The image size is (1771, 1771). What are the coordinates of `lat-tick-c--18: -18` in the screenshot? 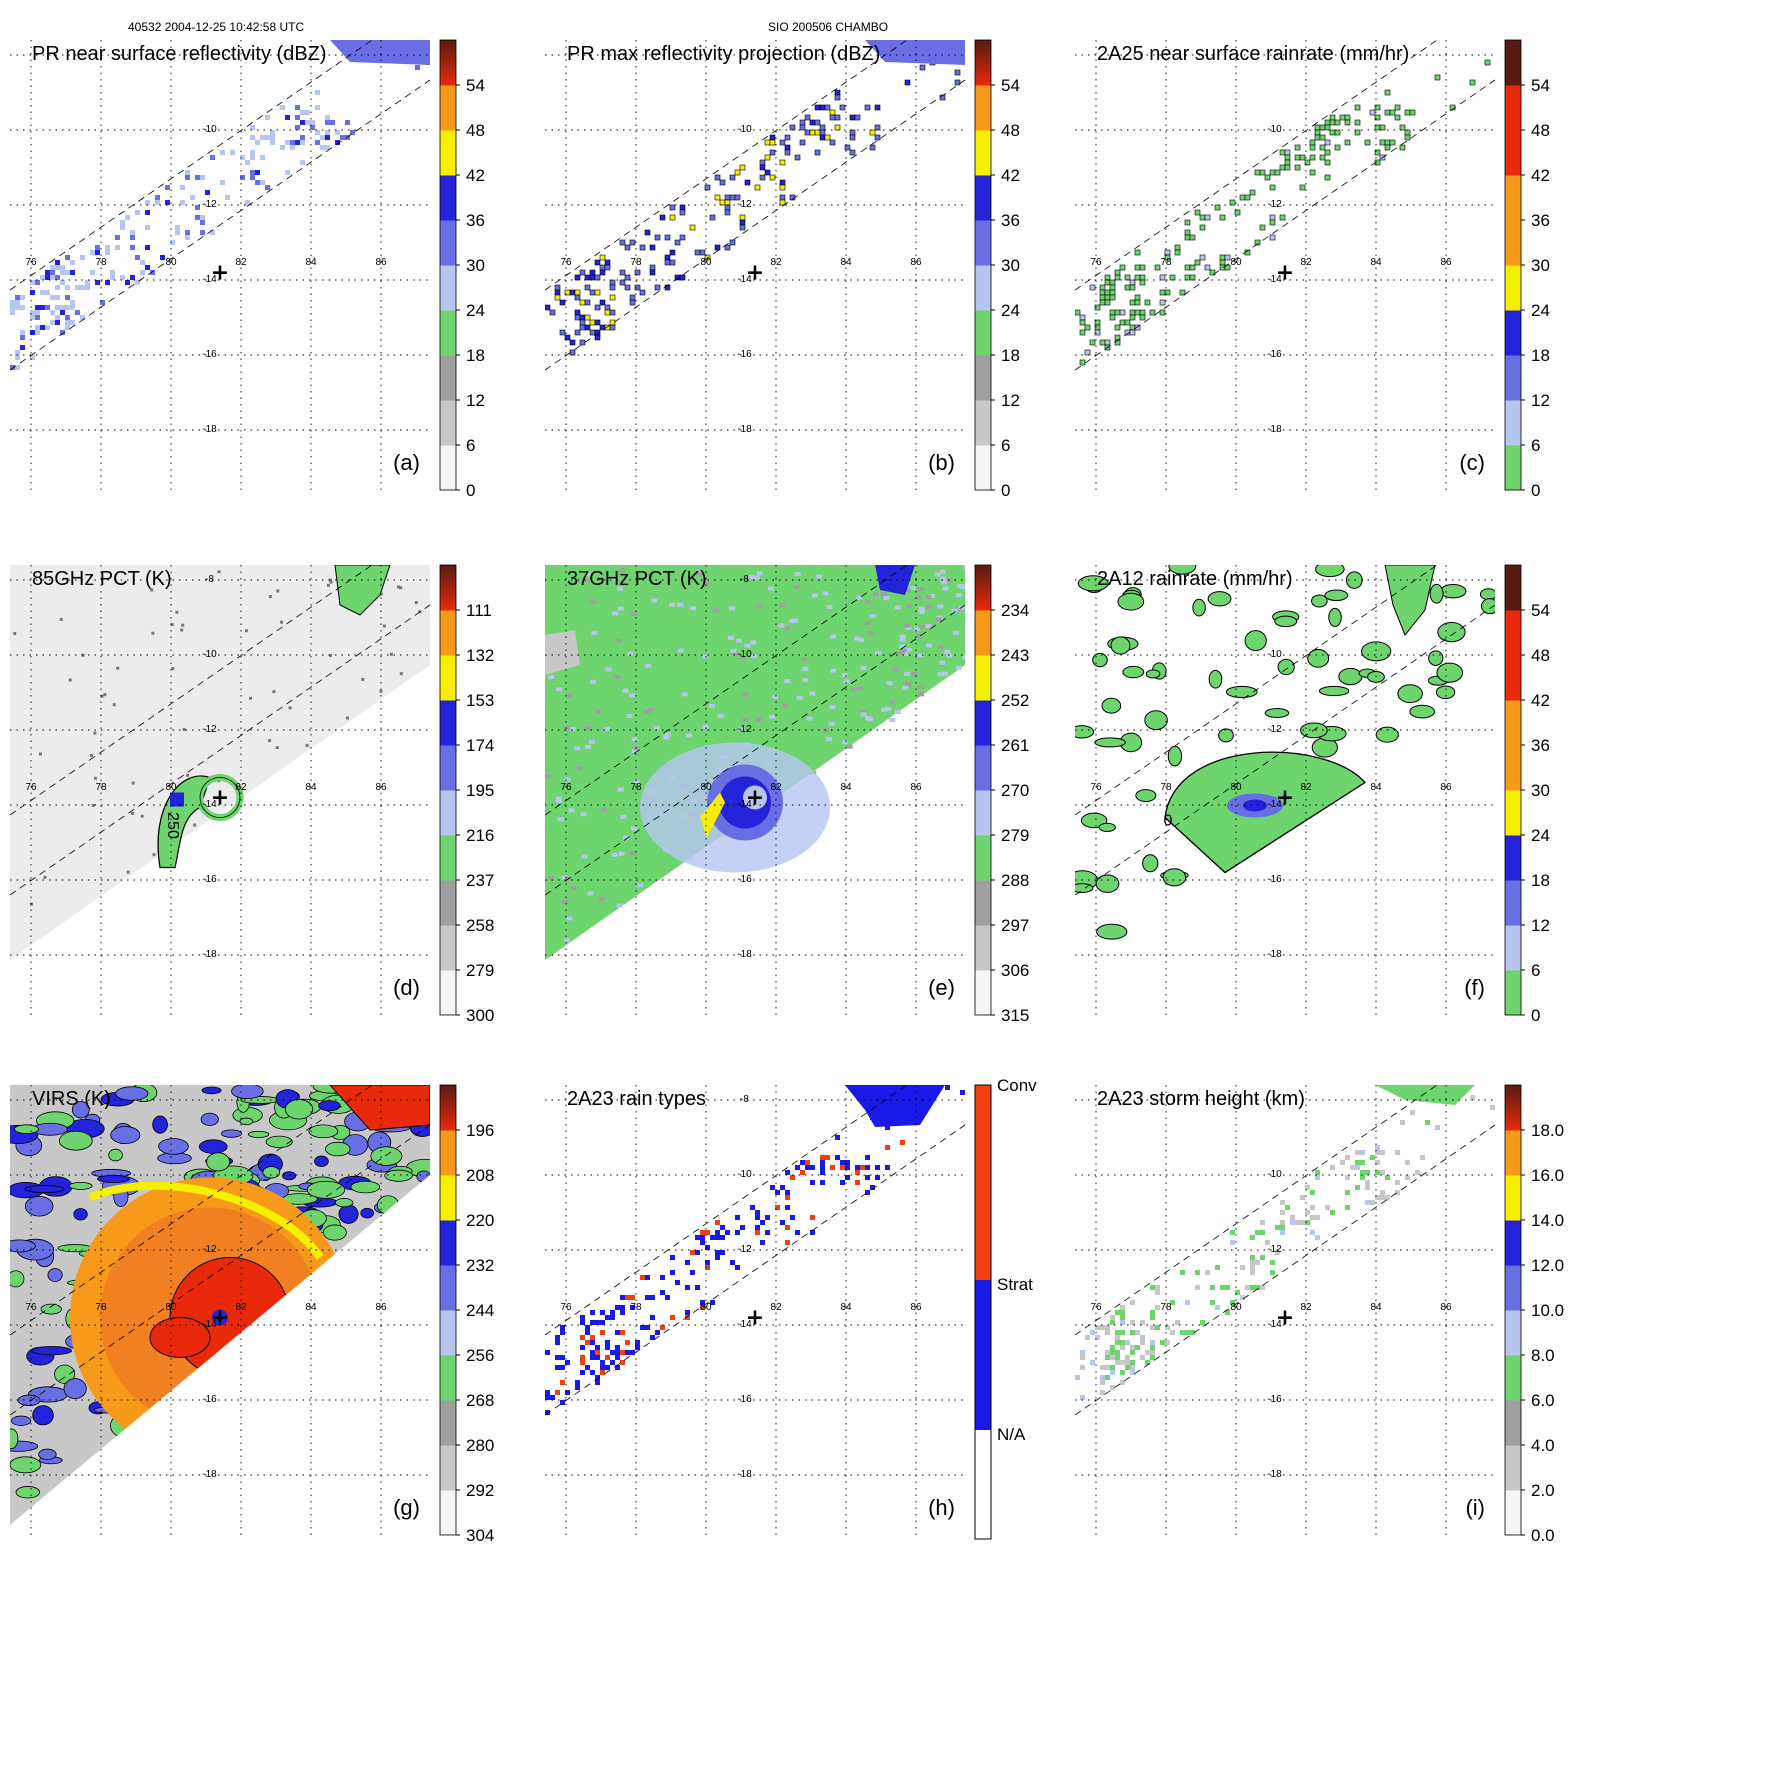 It's located at (1274, 429).